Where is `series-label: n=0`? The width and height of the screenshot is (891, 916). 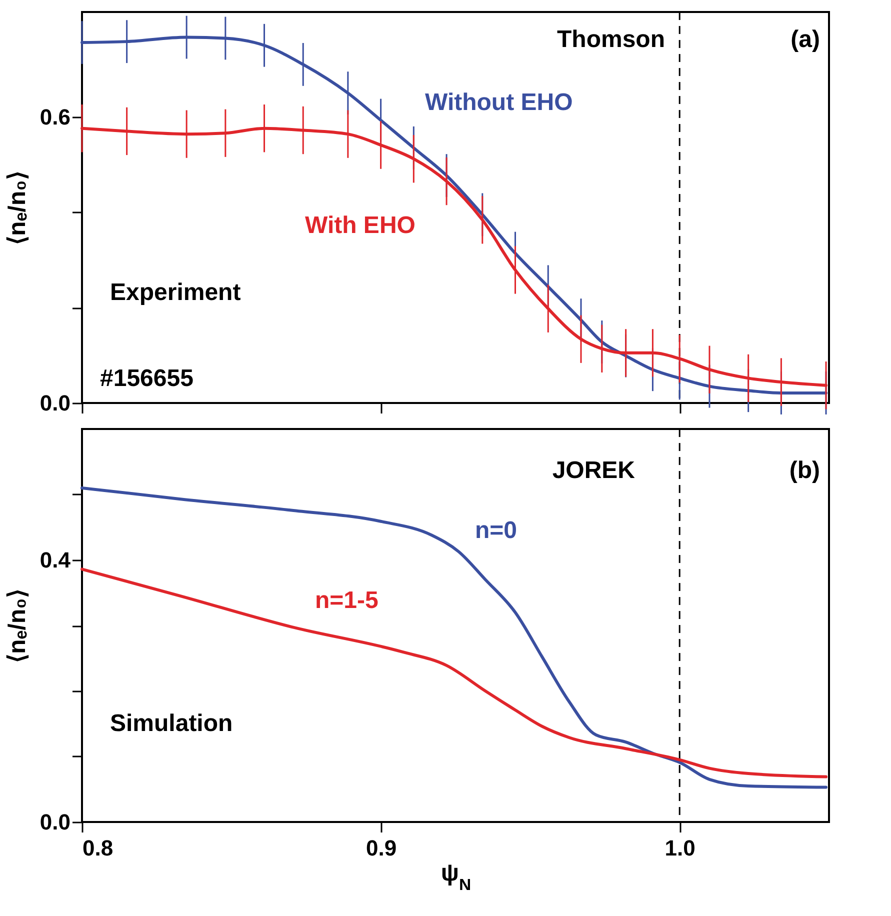 series-label: n=0 is located at coordinates (496, 530).